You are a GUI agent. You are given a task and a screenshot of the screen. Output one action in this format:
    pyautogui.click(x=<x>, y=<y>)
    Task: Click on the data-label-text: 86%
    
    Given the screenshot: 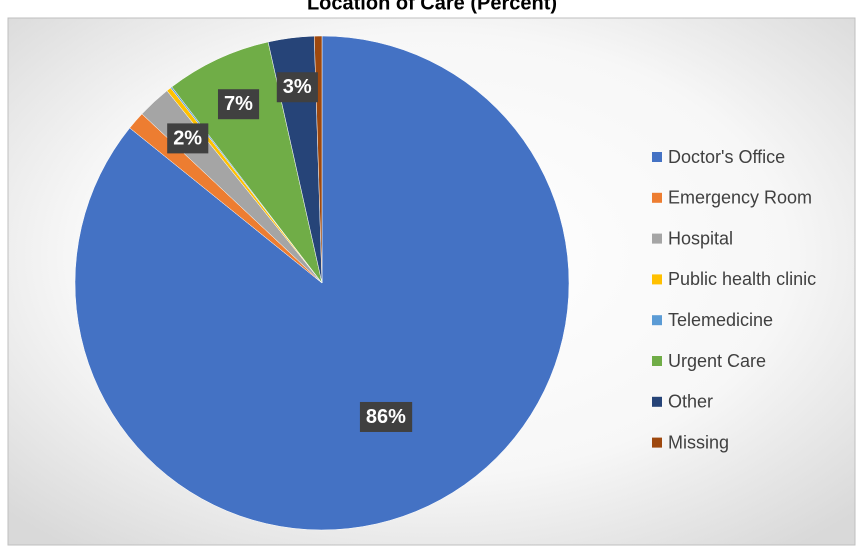 What is the action you would take?
    pyautogui.click(x=386, y=417)
    